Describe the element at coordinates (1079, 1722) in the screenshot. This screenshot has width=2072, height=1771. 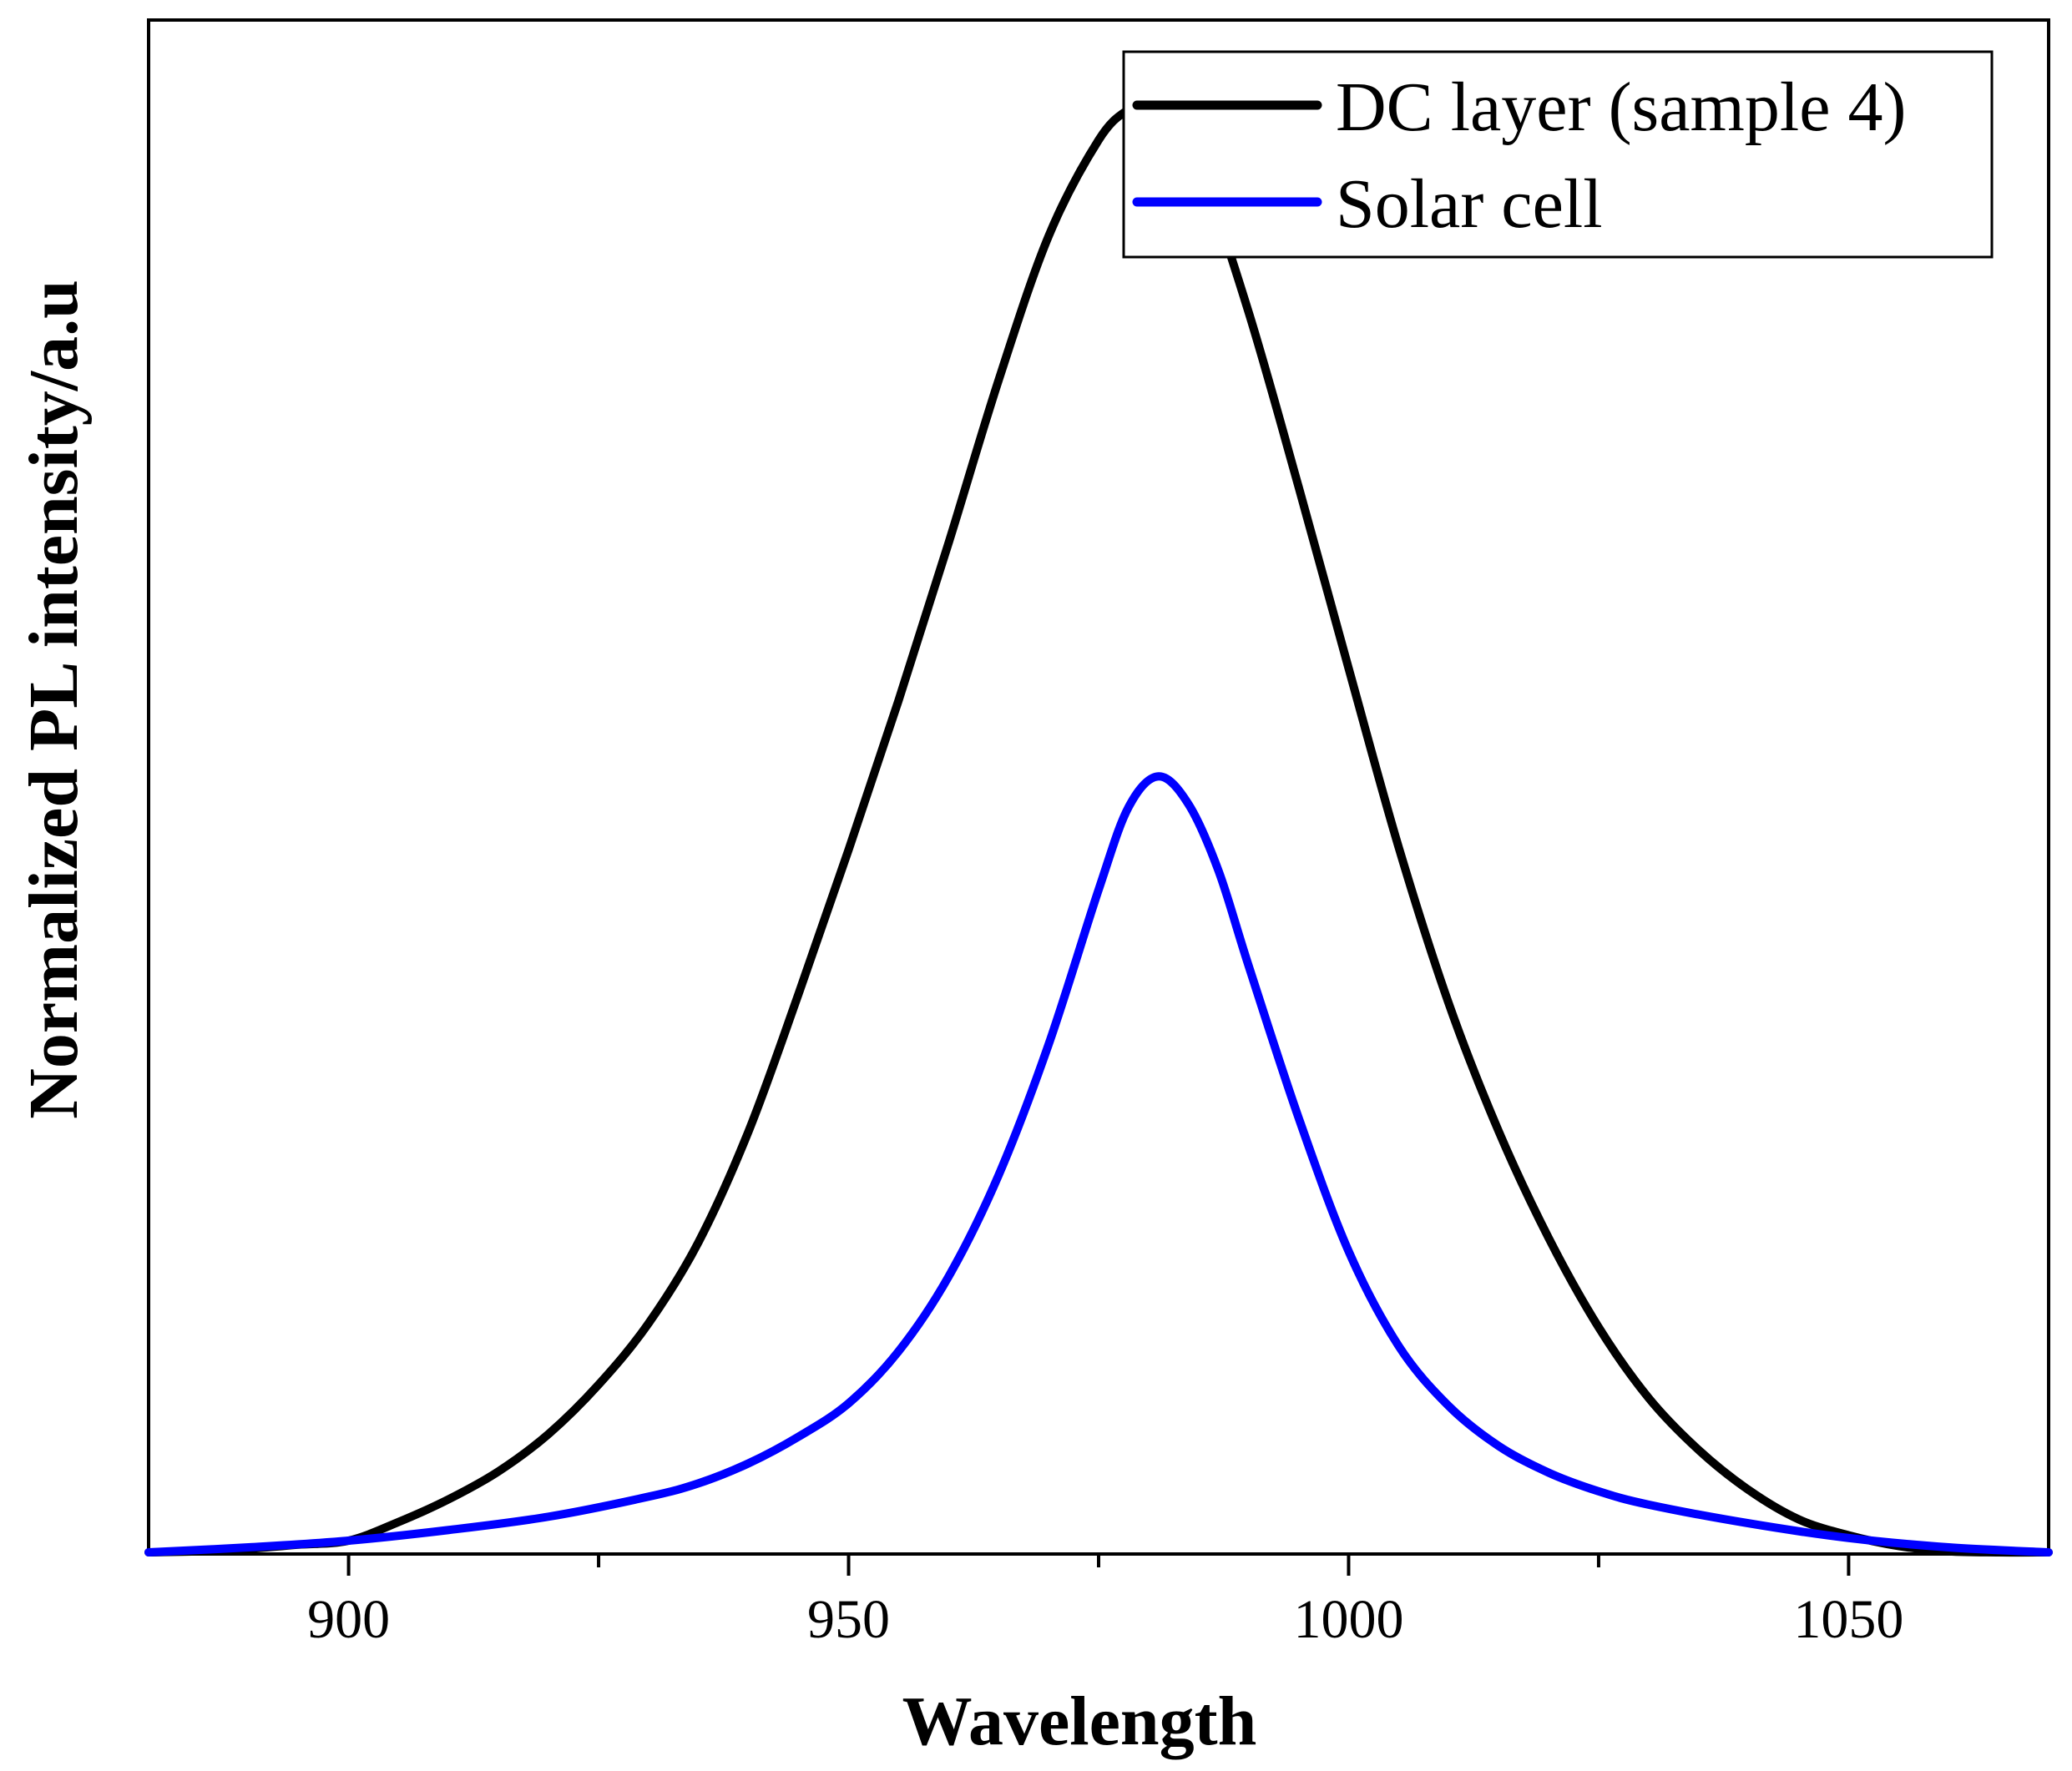
I see `x-axis-title: Wavelength` at that location.